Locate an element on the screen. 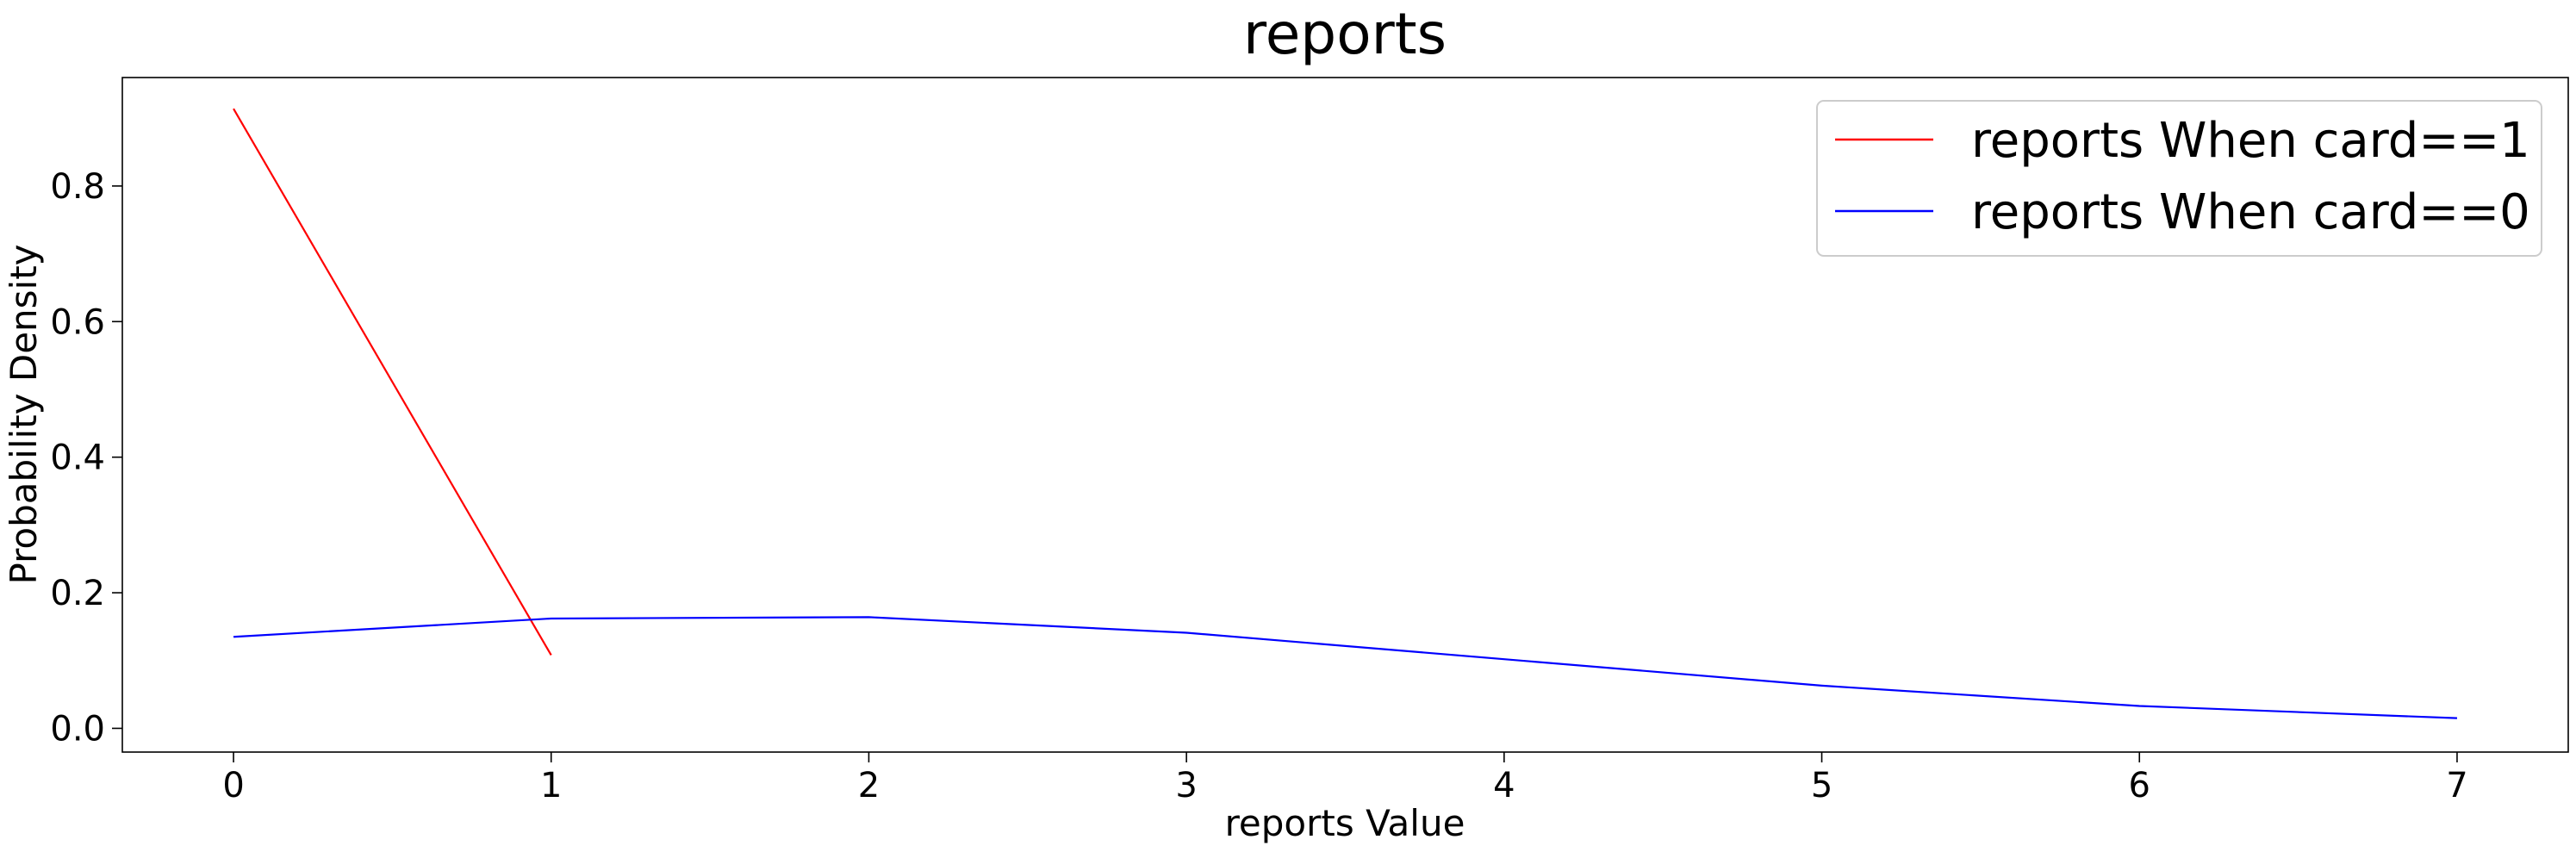  x-tick-label: 1 is located at coordinates (551, 785).